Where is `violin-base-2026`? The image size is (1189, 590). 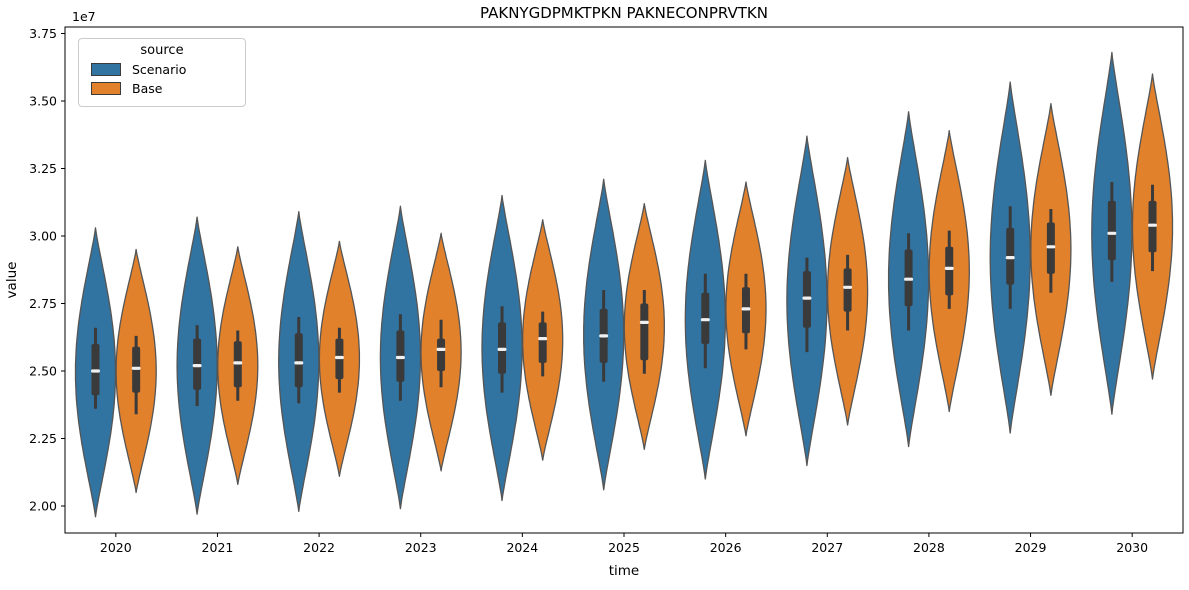 violin-base-2026 is located at coordinates (746, 309).